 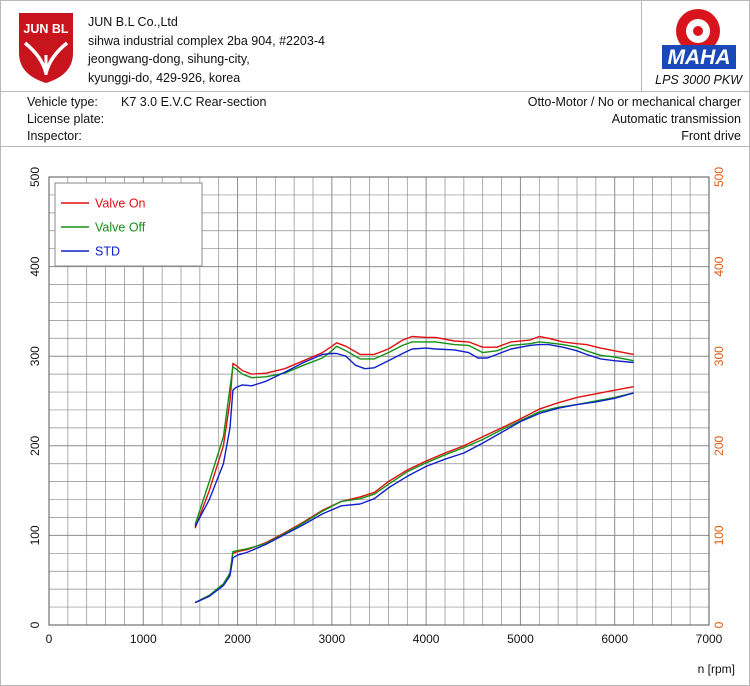 What do you see at coordinates (35, 535) in the screenshot?
I see `y-tick-label-left: 100` at bounding box center [35, 535].